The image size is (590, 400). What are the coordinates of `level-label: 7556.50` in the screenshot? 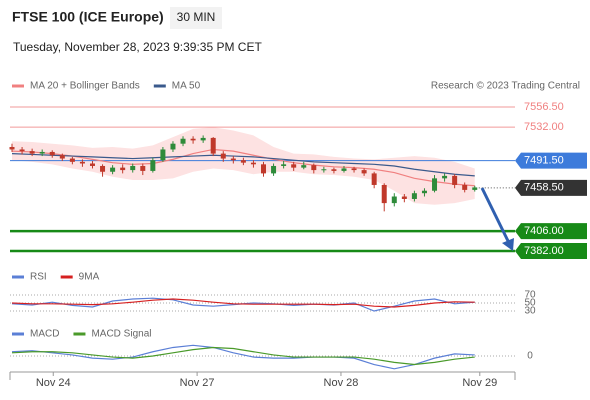 It's located at (544, 107).